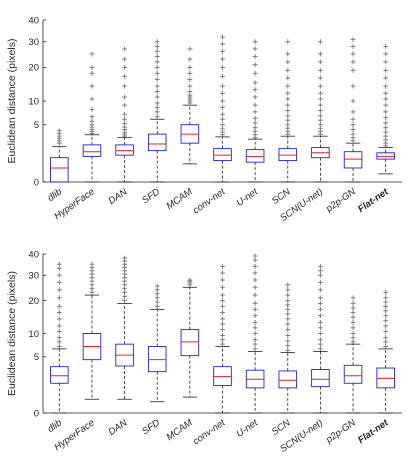 This screenshot has width=415, height=474. I want to click on y-tick-label: 10, so click(33, 334).